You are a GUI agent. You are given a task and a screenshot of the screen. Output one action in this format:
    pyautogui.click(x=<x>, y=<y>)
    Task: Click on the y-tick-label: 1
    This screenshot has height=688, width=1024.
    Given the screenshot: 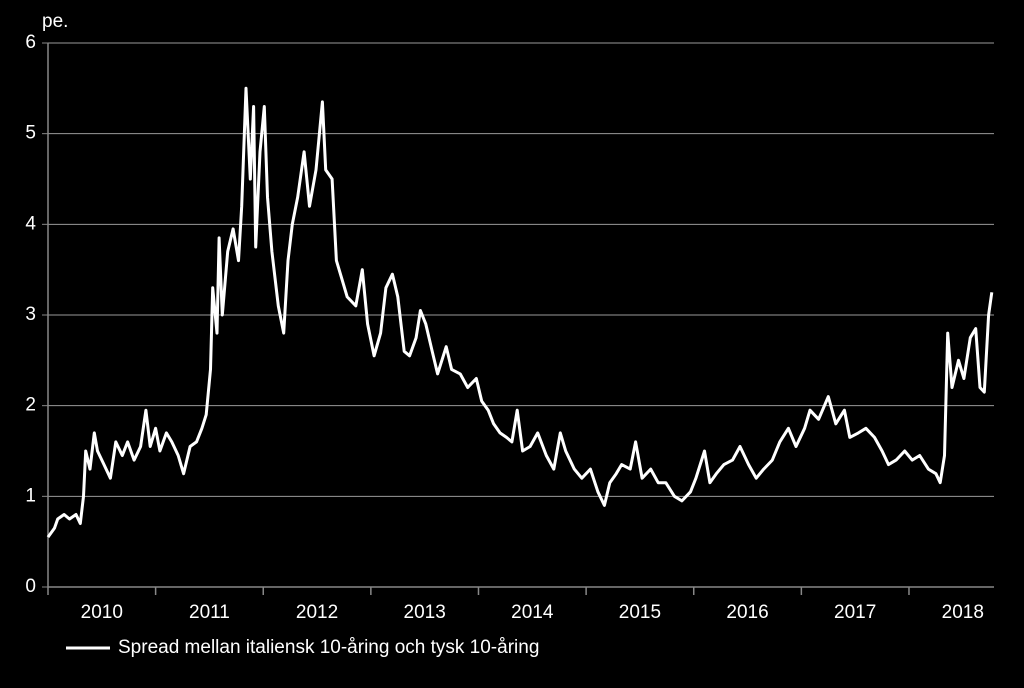 What is the action you would take?
    pyautogui.click(x=30, y=495)
    